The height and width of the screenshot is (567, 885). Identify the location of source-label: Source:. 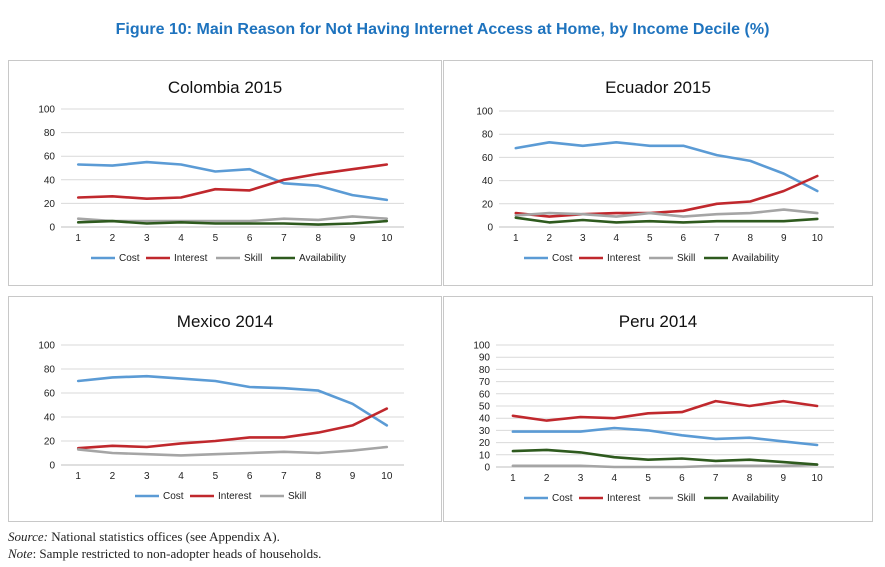
(28, 536).